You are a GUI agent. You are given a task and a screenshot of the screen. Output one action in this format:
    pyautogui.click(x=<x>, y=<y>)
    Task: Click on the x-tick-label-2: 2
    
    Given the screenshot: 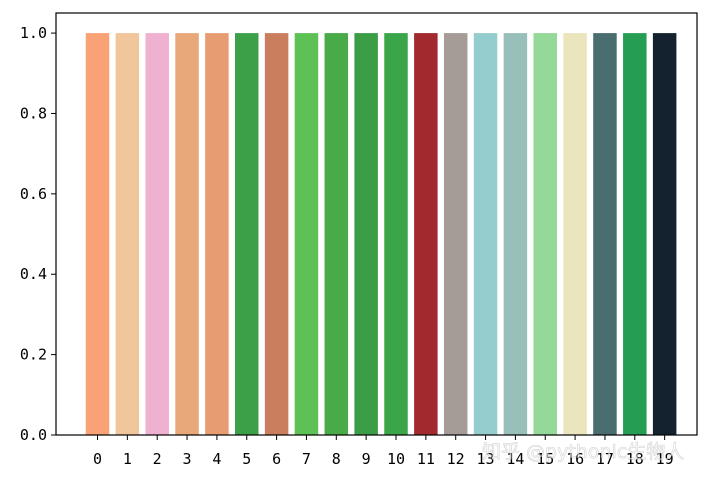 What is the action you would take?
    pyautogui.click(x=157, y=459)
    